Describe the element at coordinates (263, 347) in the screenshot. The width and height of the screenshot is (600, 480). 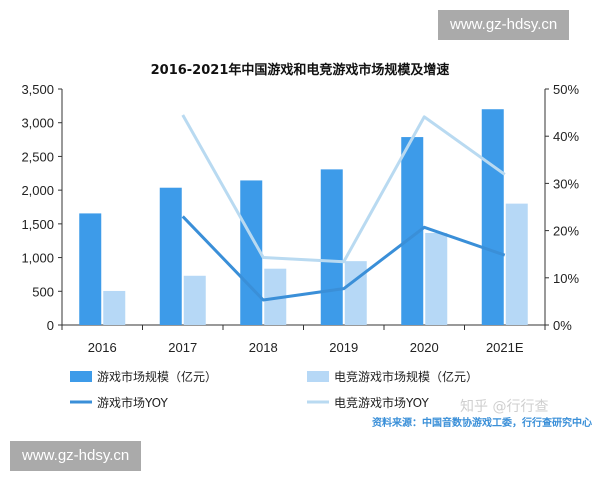
I see `x-tick-label: 2018` at that location.